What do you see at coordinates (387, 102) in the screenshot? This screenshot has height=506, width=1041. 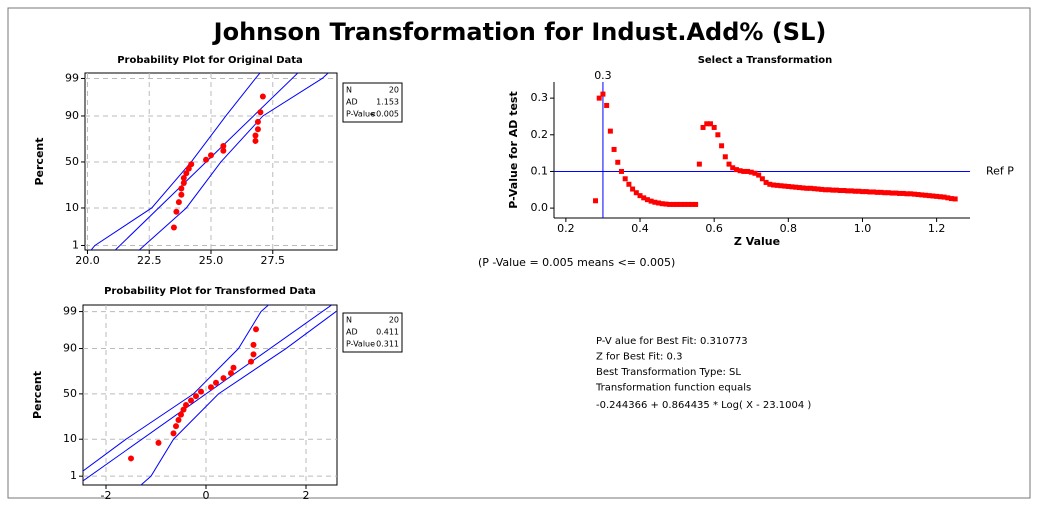 I see `stats-value: 1.153` at bounding box center [387, 102].